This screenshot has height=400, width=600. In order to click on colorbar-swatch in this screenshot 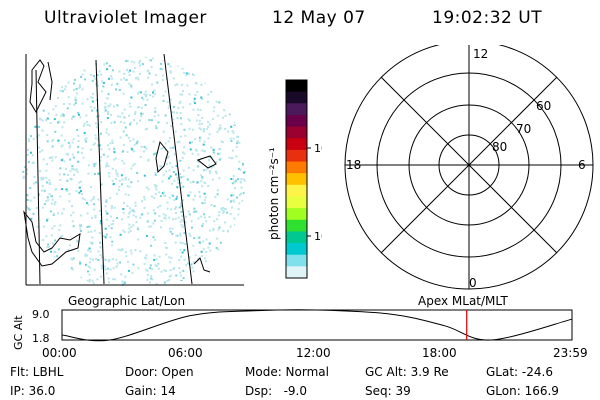, I will do `click(296, 144)`.